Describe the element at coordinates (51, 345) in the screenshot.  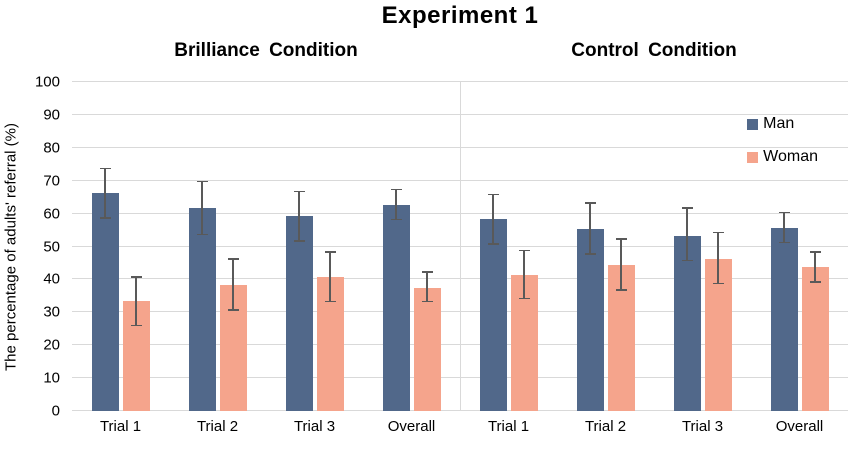
I see `y-tick-20: 20` at that location.